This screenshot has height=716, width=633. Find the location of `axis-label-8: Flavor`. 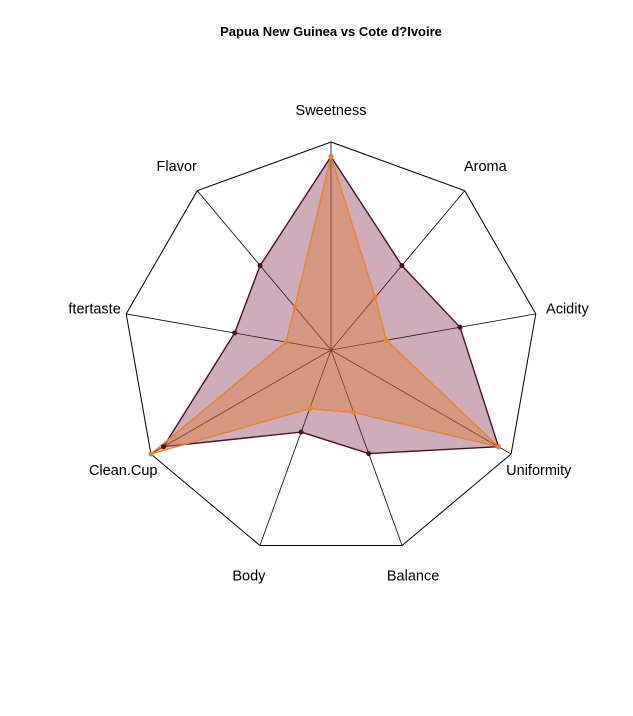

axis-label-8: Flavor is located at coordinates (177, 167).